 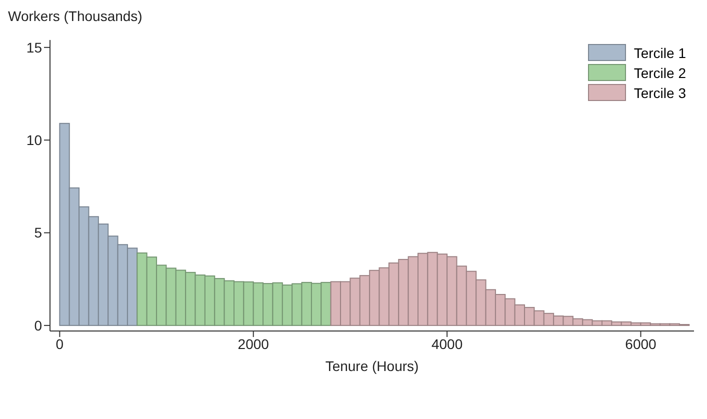 I want to click on legend-label: Tercile 3, so click(x=660, y=92).